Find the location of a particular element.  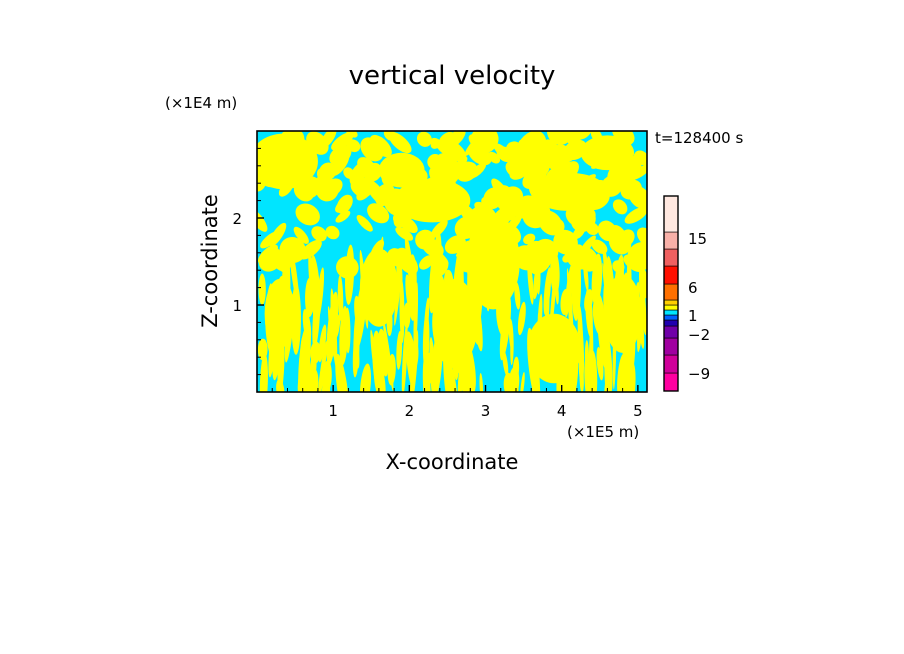

y-tick-label: 2 is located at coordinates (237, 219).